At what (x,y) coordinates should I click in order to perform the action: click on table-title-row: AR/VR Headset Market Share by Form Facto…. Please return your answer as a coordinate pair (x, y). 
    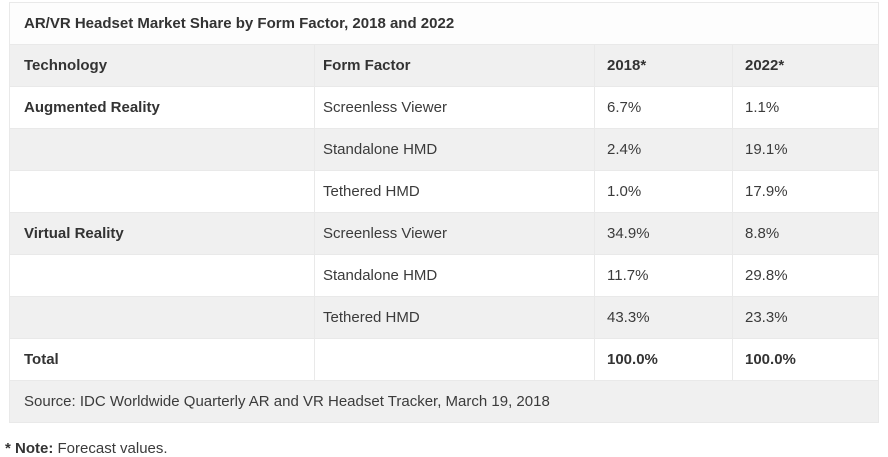
    Looking at the image, I should click on (444, 23).